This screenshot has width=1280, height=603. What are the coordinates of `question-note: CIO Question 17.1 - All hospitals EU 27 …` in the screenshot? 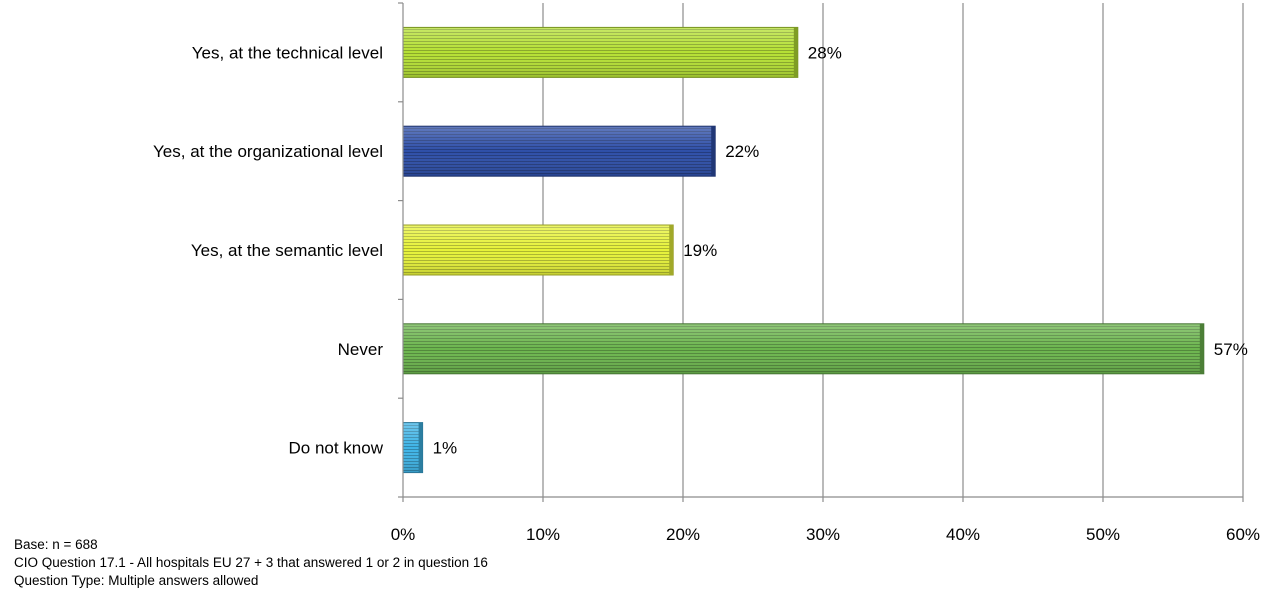 It's located at (251, 562).